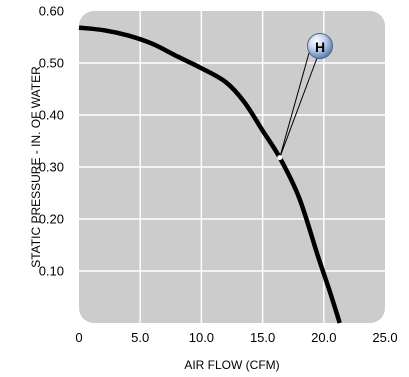 This screenshot has height=377, width=409. What do you see at coordinates (78, 337) in the screenshot?
I see `x-tick-label: 0` at bounding box center [78, 337].